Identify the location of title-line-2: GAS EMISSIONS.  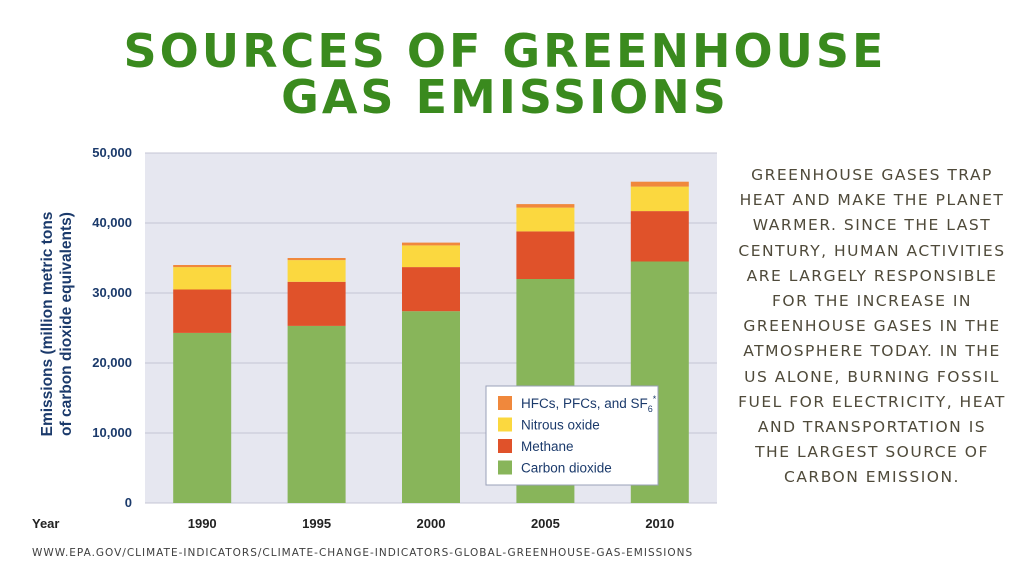
(505, 97).